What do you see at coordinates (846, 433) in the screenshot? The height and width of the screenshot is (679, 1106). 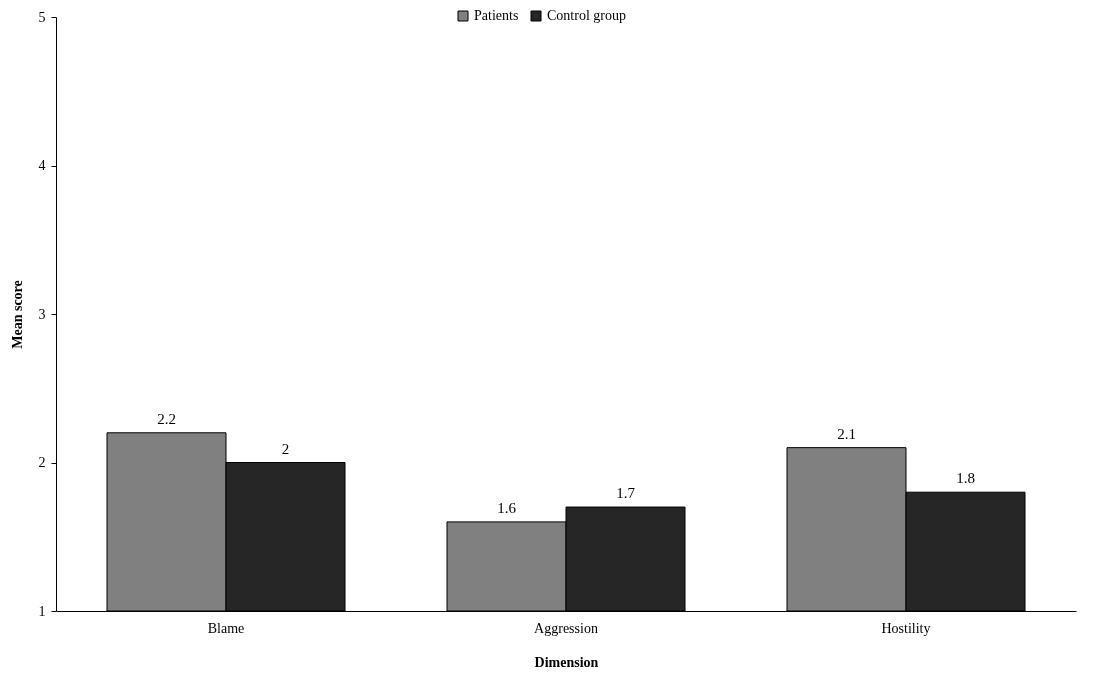 I see `data-label: 2.1` at bounding box center [846, 433].